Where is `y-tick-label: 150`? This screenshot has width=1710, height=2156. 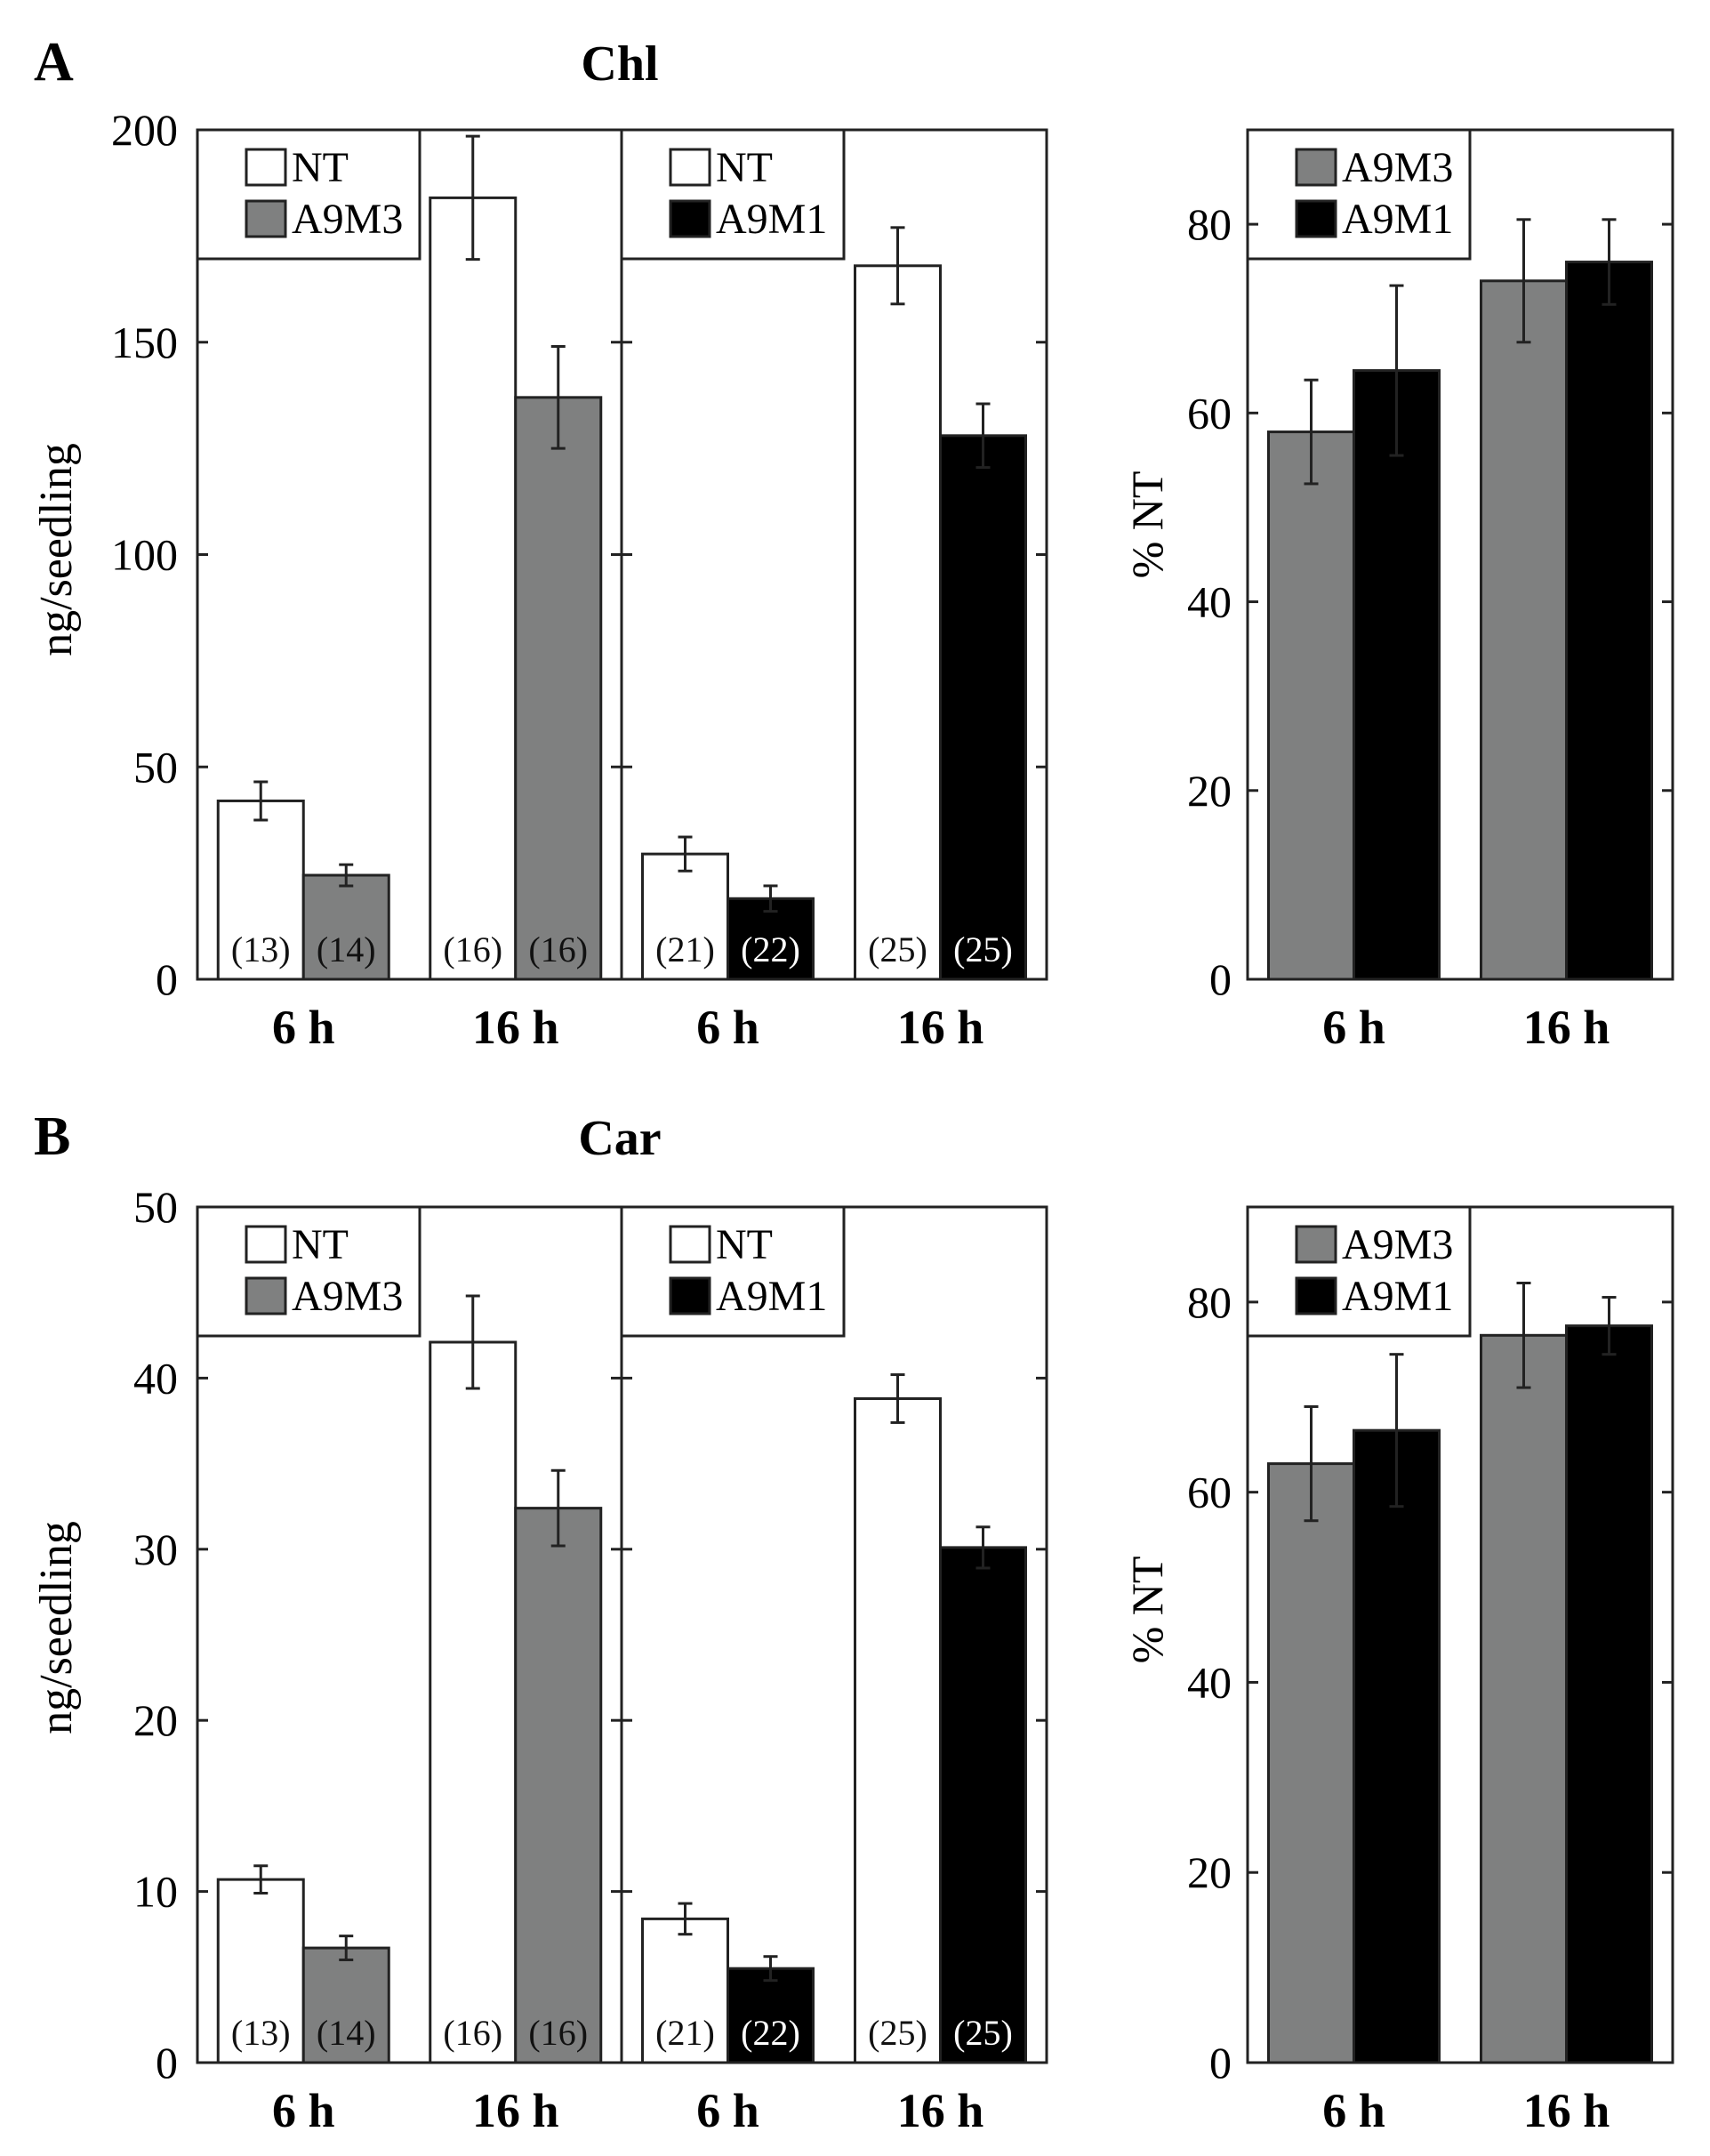
y-tick-label: 150 is located at coordinates (144, 342).